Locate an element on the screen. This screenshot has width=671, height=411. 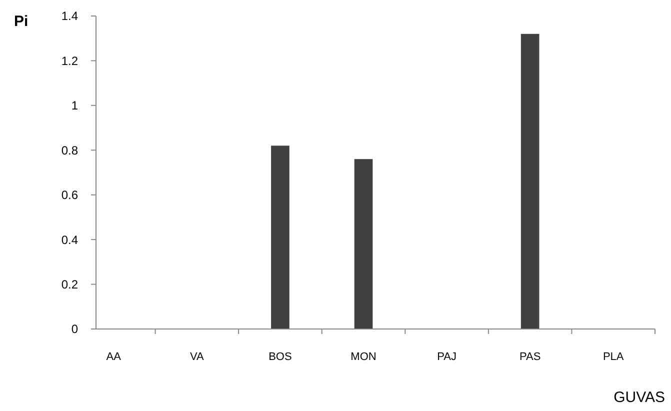
x-tick-label: BOS is located at coordinates (280, 357).